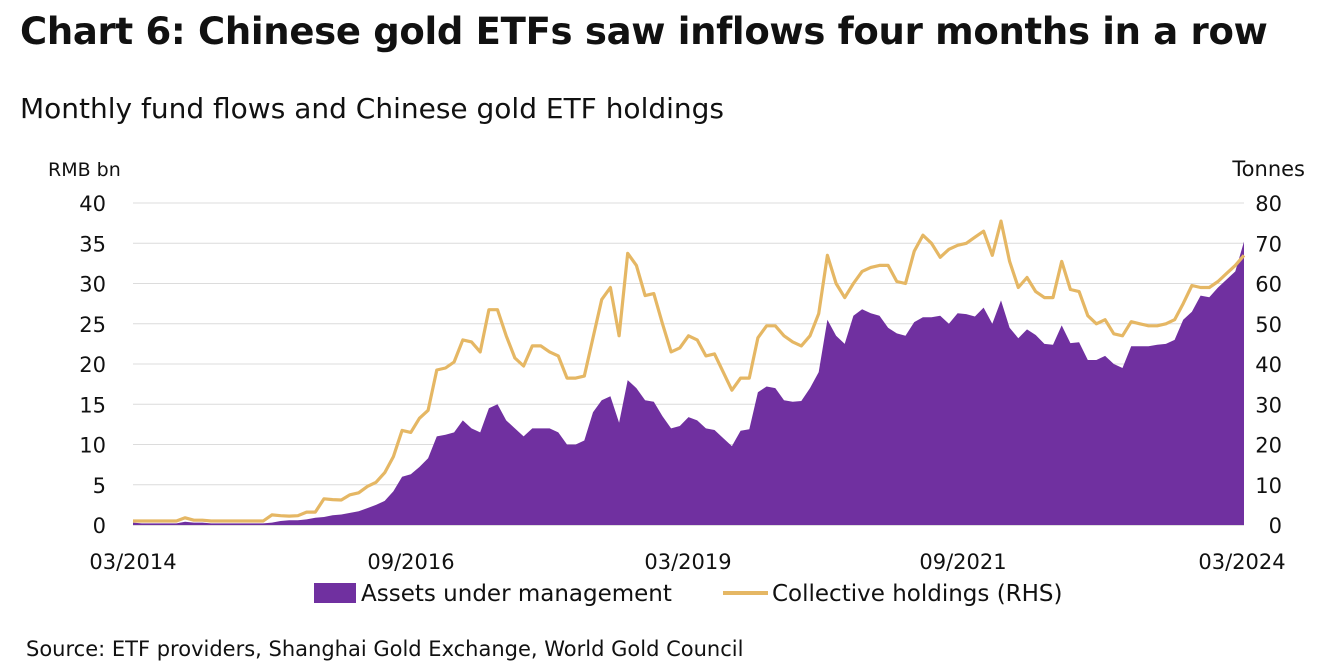 This screenshot has height=672, width=1330. I want to click on x-tick-label: 03/2019, so click(687, 562).